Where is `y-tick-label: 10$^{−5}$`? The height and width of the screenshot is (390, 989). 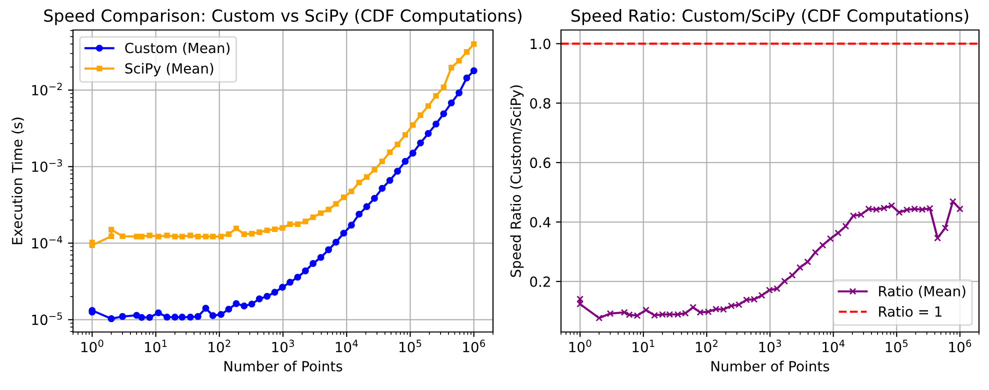
y-tick-label: 10$^{−5}$ is located at coordinates (47, 319).